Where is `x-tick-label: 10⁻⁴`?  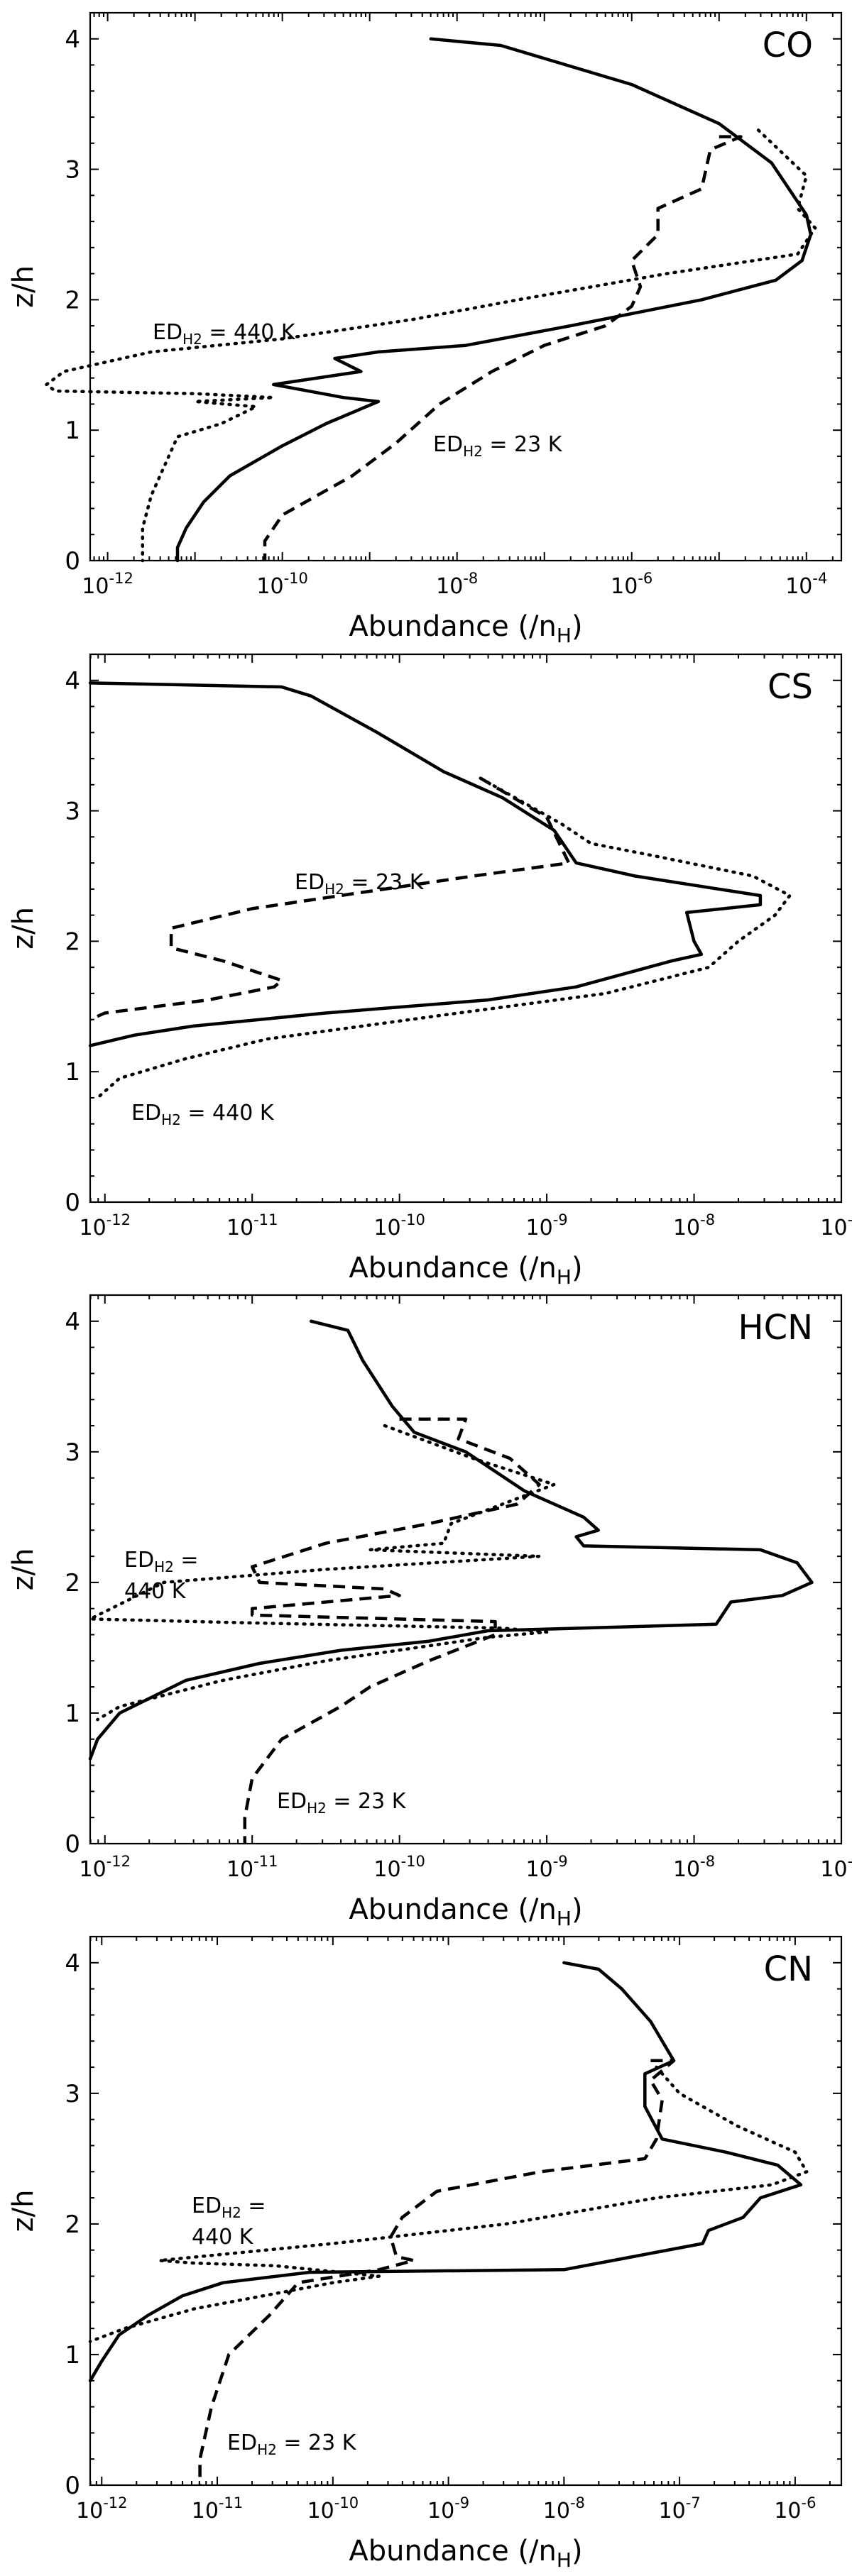 x-tick-label: 10⁻⁴ is located at coordinates (806, 584).